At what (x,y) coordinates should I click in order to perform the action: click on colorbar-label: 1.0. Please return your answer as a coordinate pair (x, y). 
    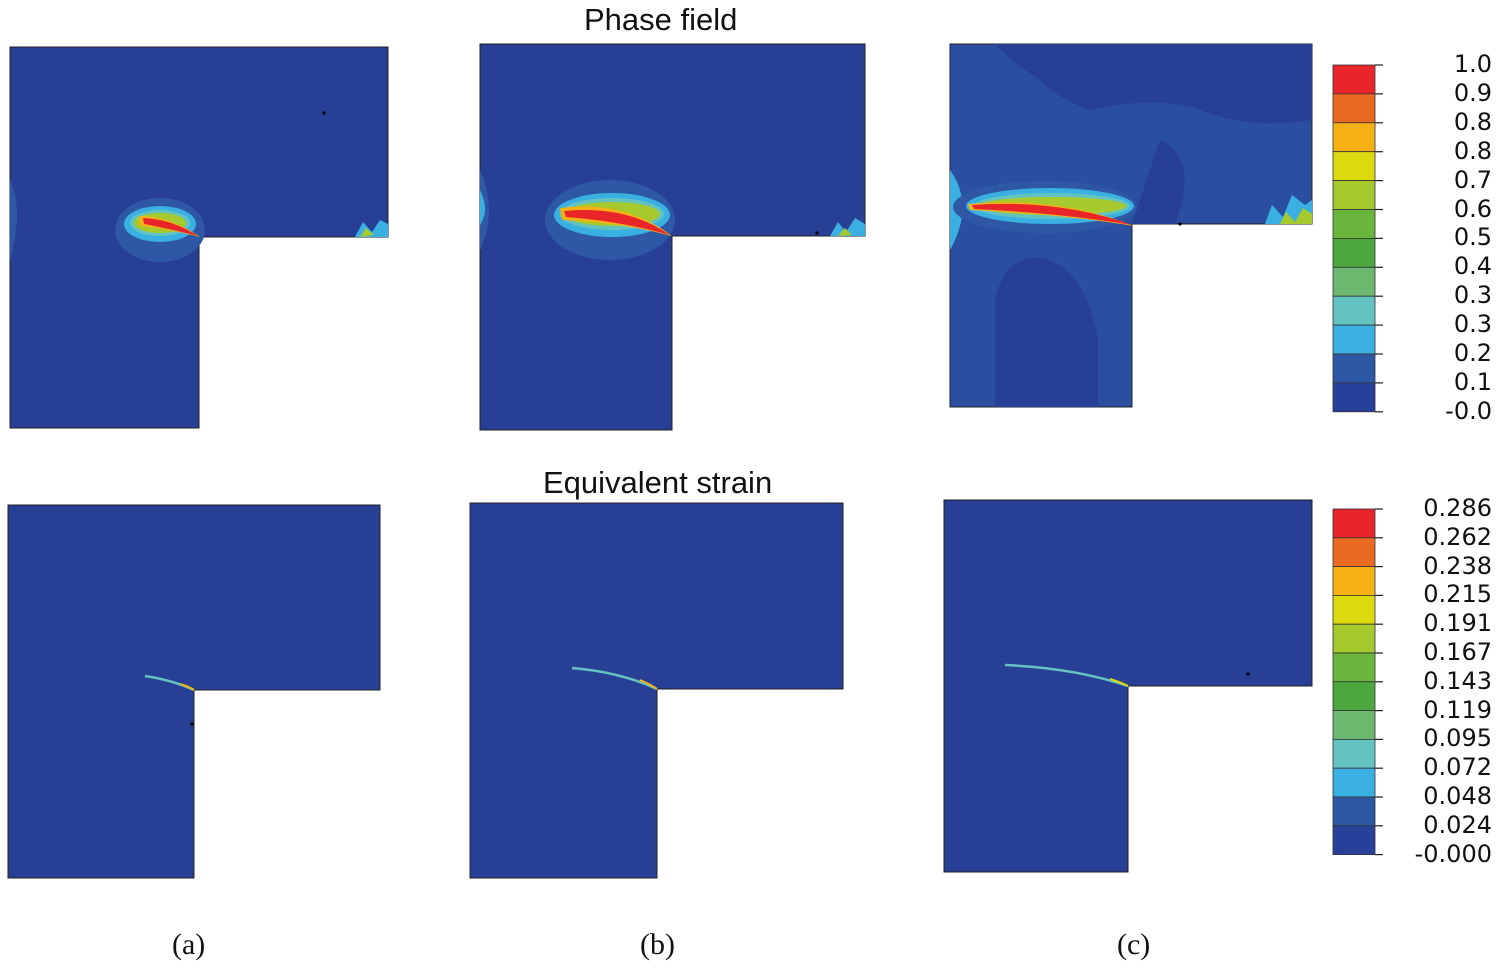
    Looking at the image, I should click on (1472, 64).